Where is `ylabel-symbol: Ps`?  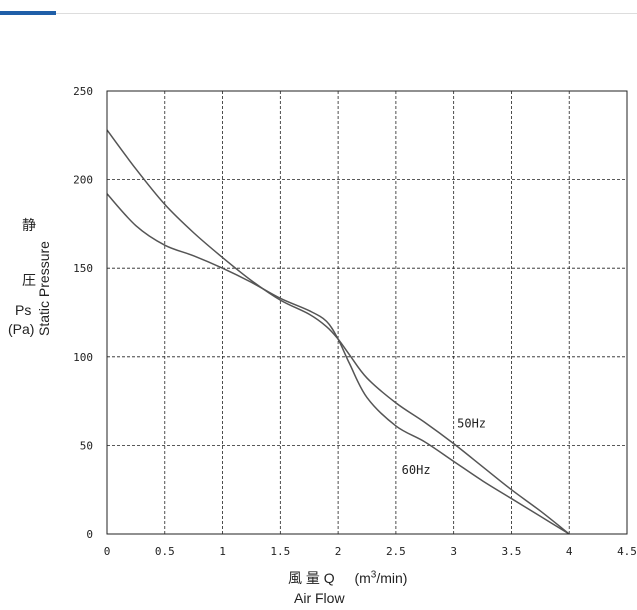
ylabel-symbol: Ps is located at coordinates (23, 310).